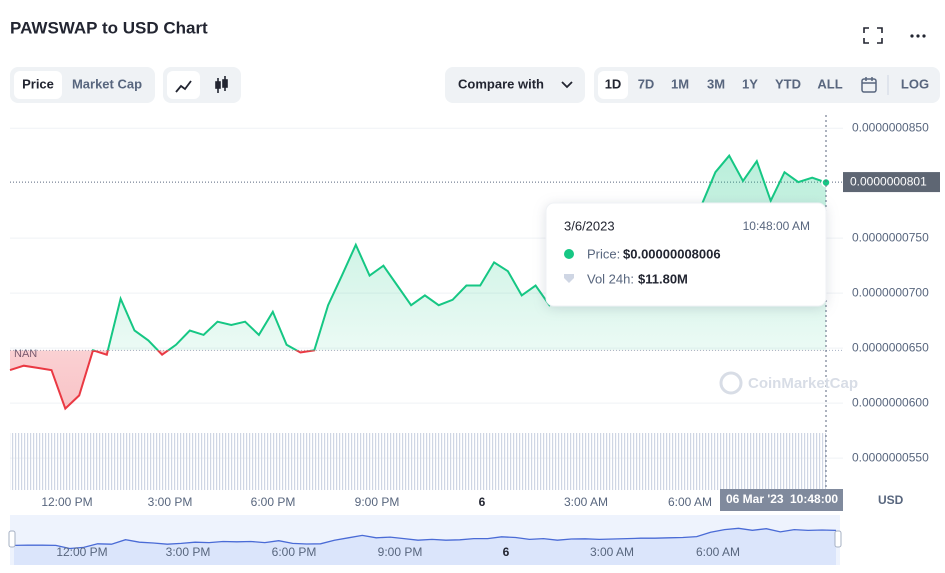 This screenshot has height=573, width=945. What do you see at coordinates (188, 552) in the screenshot?
I see `navigator-tick-label: 3:00 PM` at bounding box center [188, 552].